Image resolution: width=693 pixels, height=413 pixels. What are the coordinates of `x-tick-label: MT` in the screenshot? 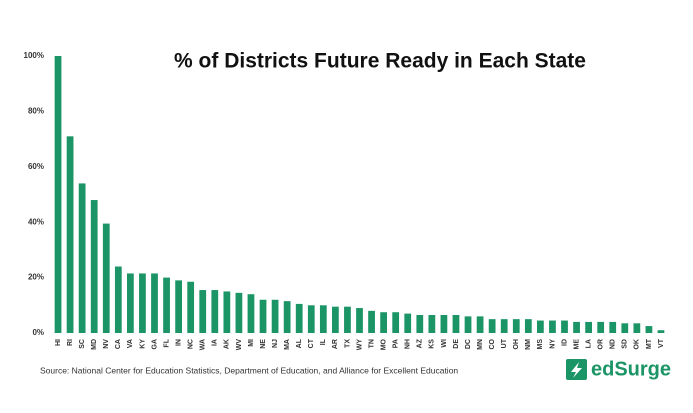 It's located at (649, 343).